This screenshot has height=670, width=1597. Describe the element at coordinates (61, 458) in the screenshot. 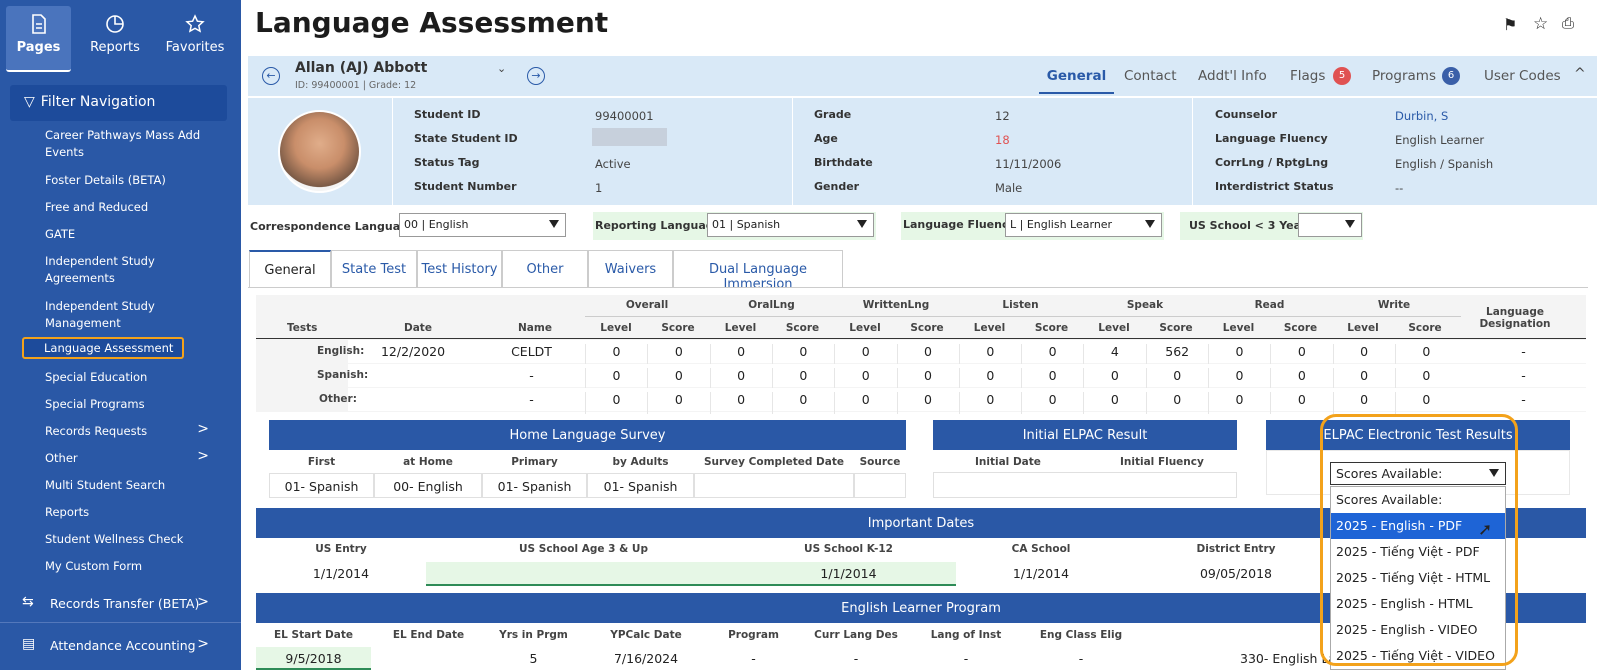

I see `nav-item-other: Other` at that location.